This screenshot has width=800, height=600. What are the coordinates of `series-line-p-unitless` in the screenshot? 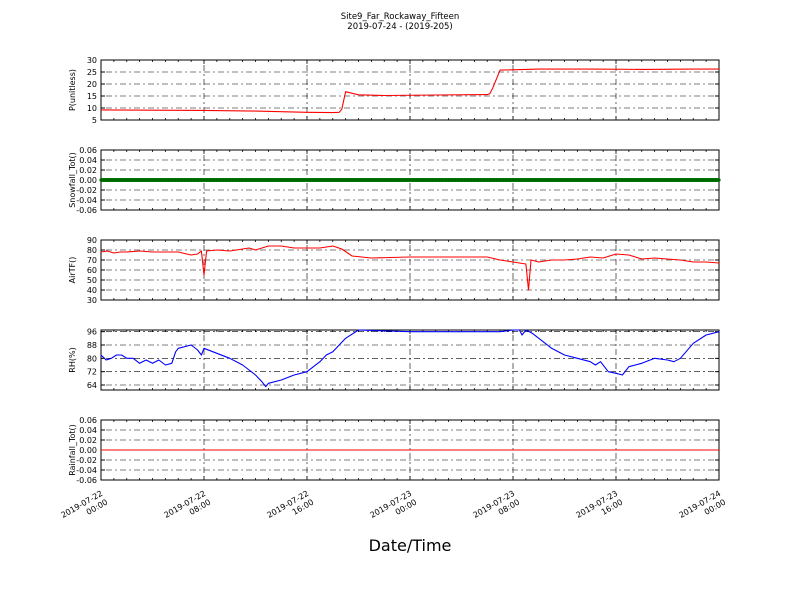 It's located at (409, 91).